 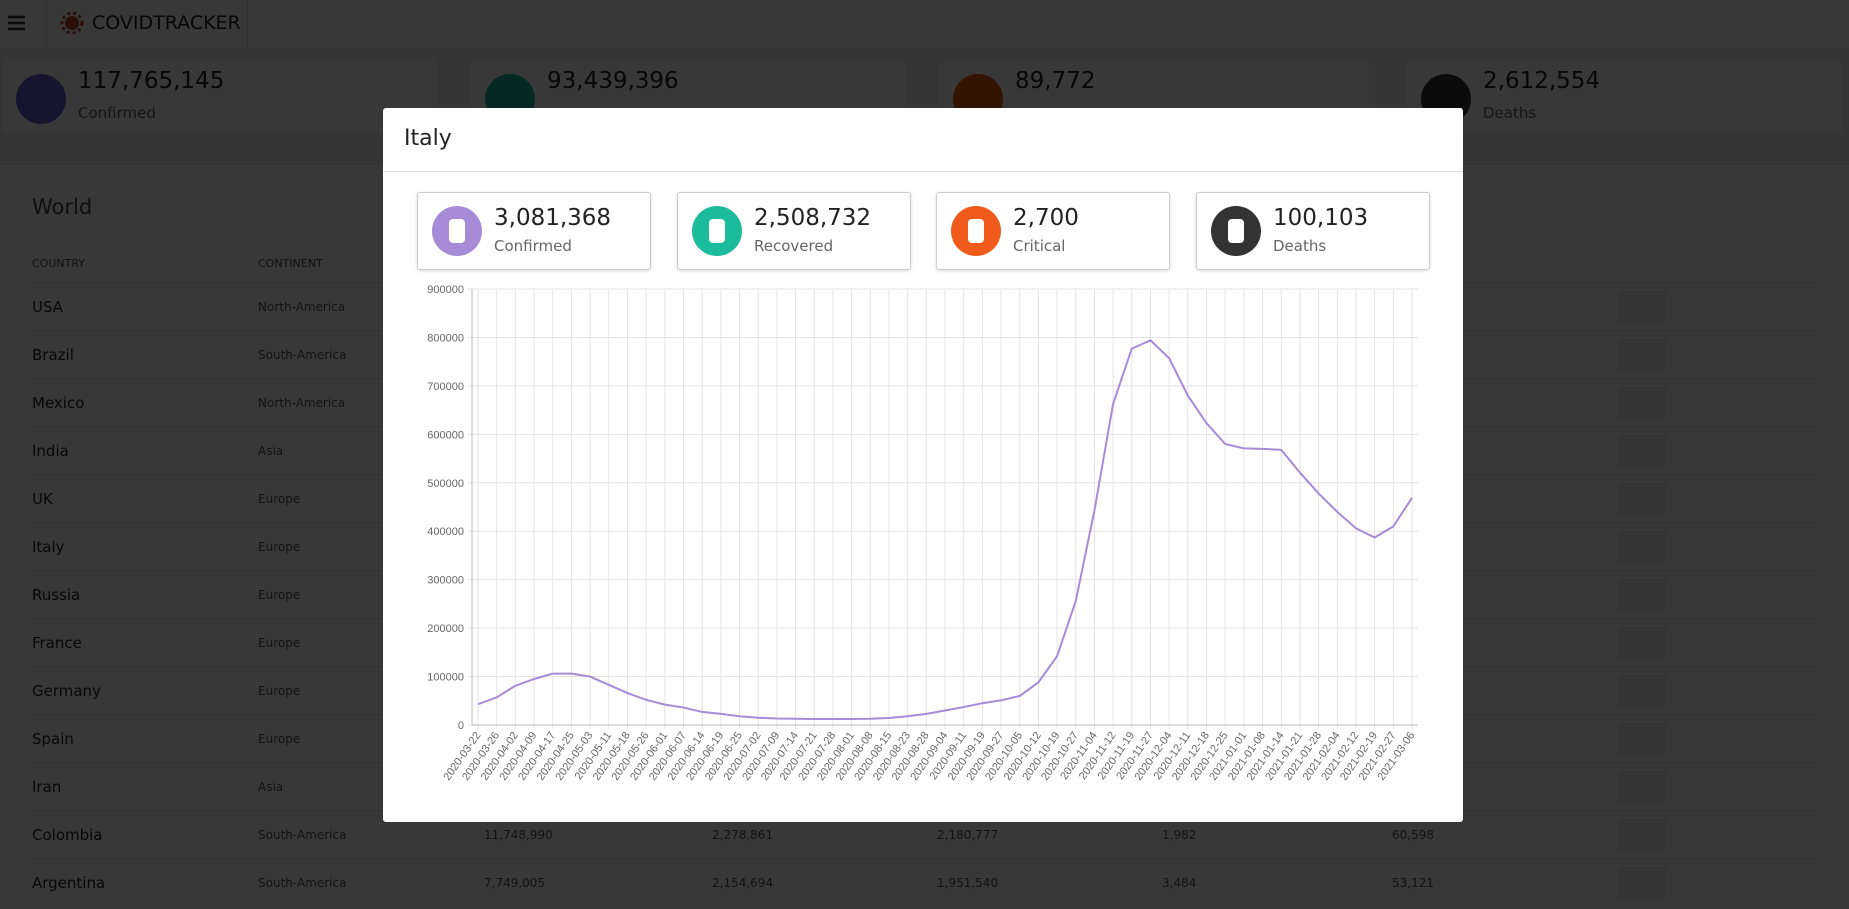 I want to click on y-tick-label: 400000, so click(x=445, y=532).